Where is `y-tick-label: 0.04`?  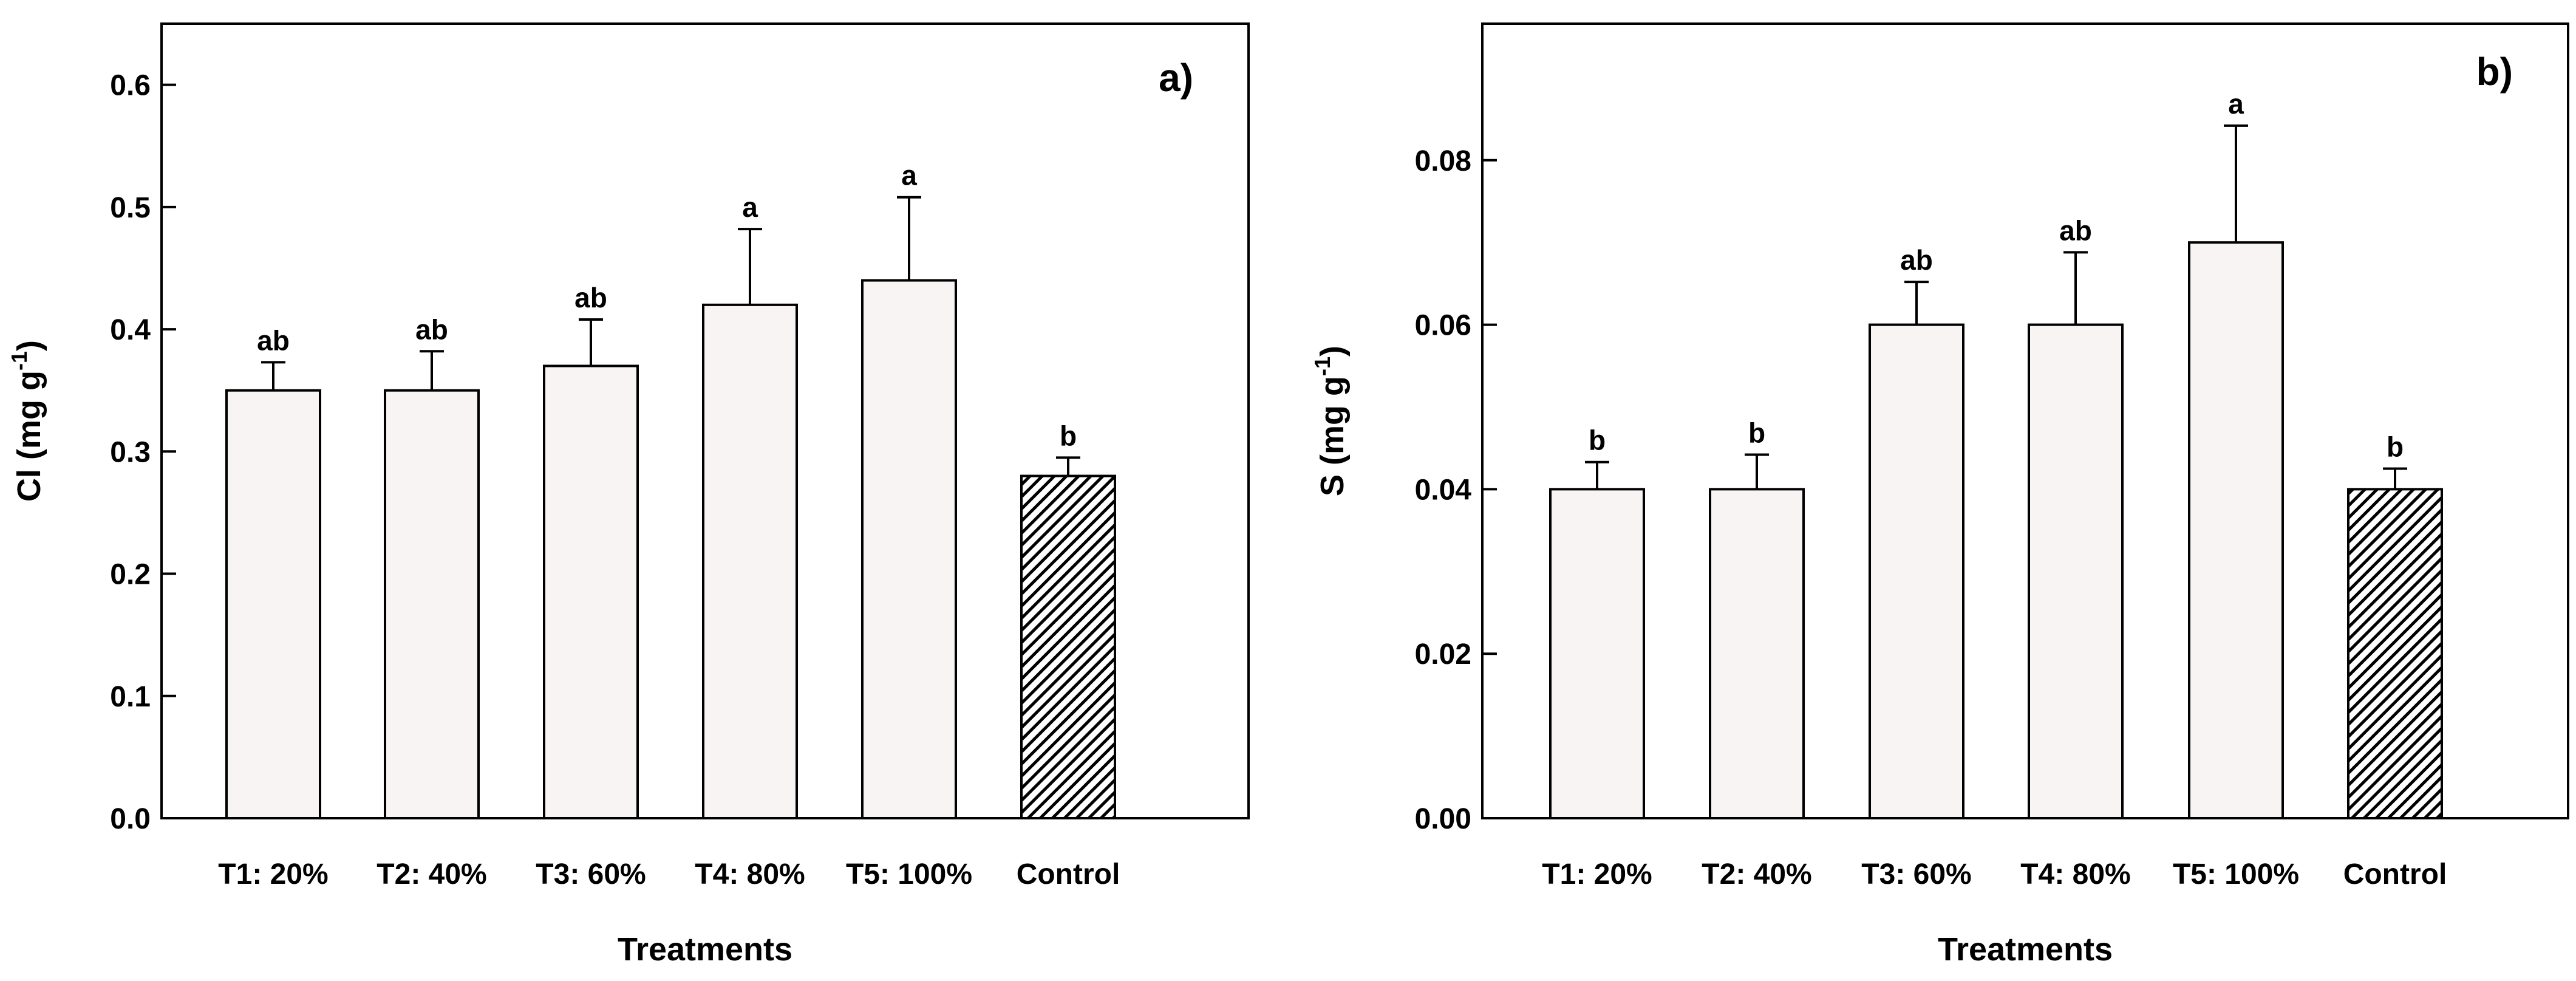
y-tick-label: 0.04 is located at coordinates (1444, 490).